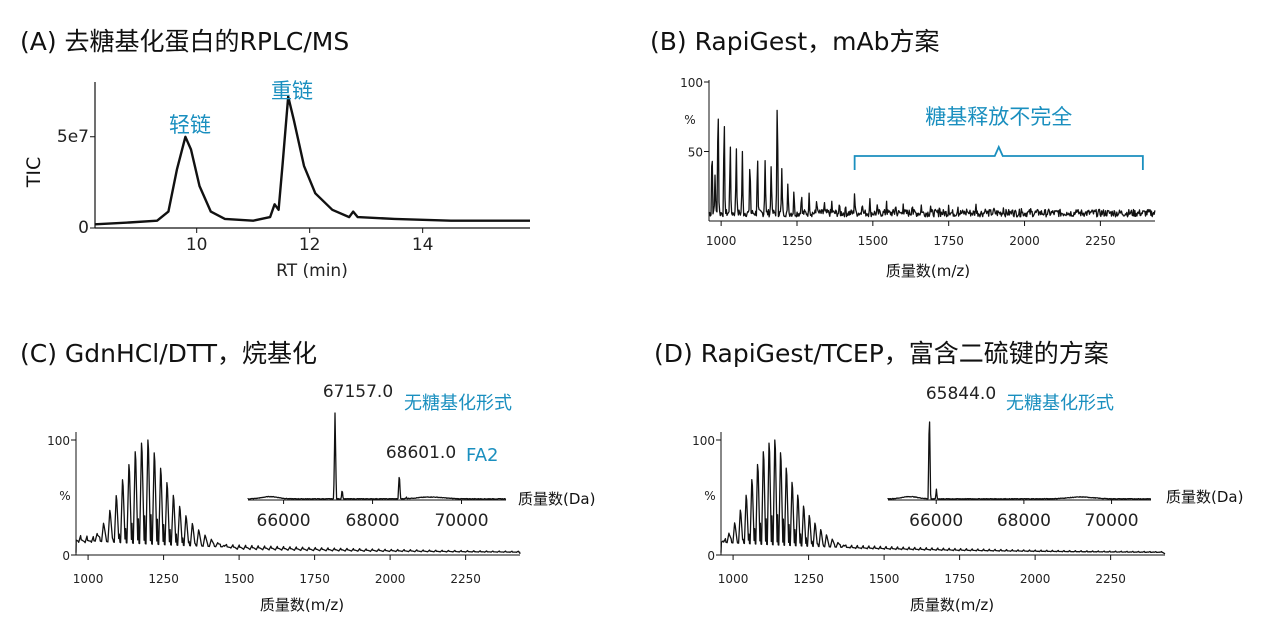 The image size is (1280, 632). Describe the element at coordinates (197, 245) in the screenshot. I see `x-tick-label: 10` at that location.